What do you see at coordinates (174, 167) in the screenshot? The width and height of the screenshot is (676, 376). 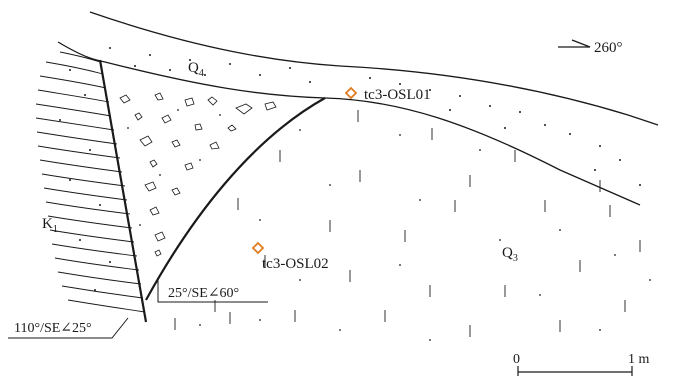 I see `wedge-dots` at bounding box center [174, 167].